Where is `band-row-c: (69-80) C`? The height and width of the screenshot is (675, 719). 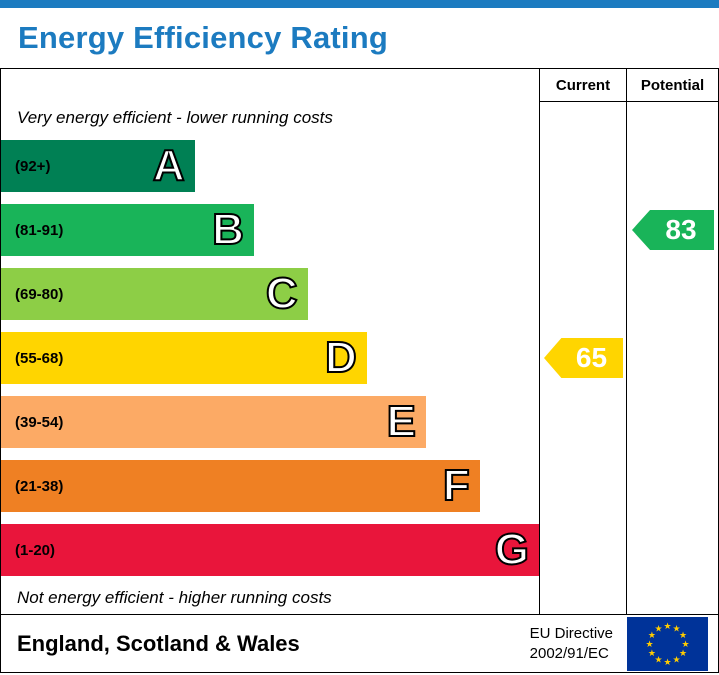
band-row-c: (69-80) C is located at coordinates (270, 294).